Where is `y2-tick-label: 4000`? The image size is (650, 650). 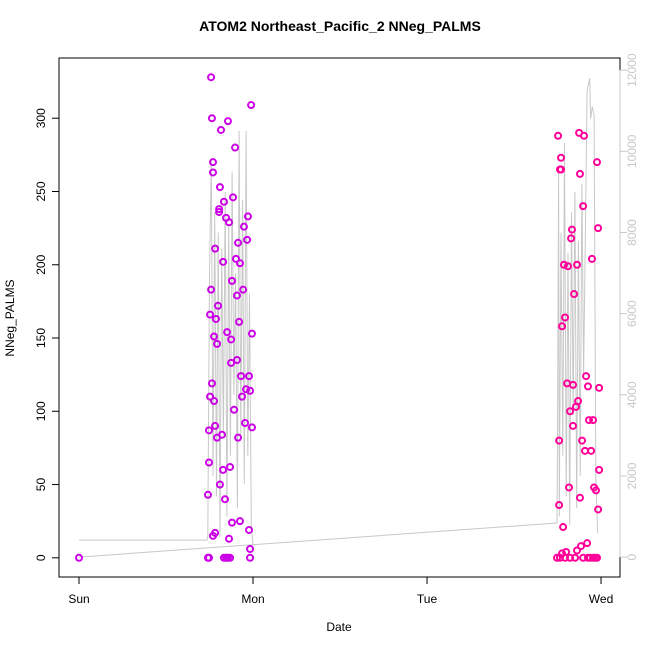
y2-tick-label: 4000 is located at coordinates (632, 394).